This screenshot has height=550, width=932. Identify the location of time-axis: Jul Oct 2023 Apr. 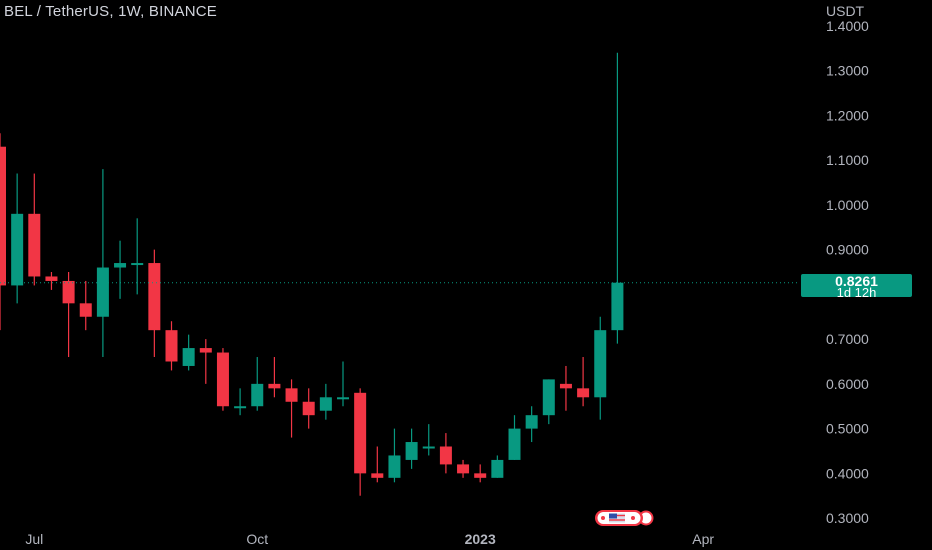
(369, 539).